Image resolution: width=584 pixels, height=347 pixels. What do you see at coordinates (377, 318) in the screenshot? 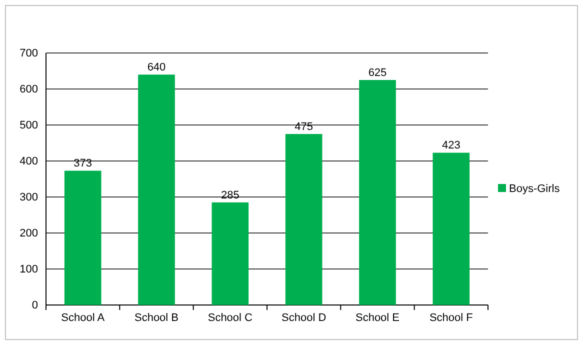
I see `x-tick-label: School E` at bounding box center [377, 318].